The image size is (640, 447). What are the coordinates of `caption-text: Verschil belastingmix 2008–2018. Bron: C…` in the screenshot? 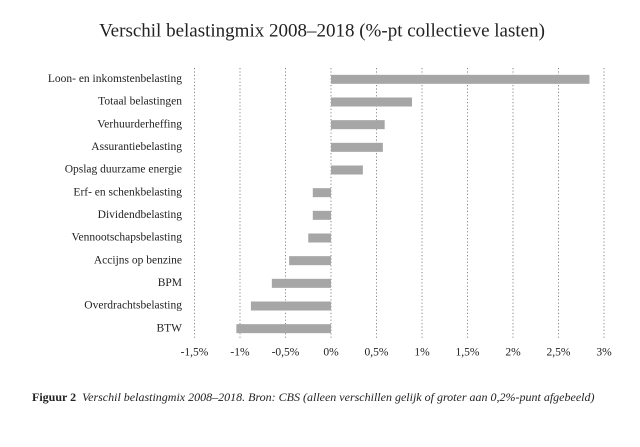 It's located at (338, 397).